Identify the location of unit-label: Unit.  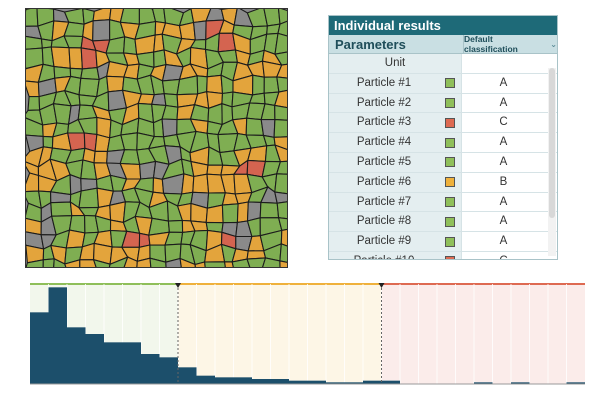
(395, 63).